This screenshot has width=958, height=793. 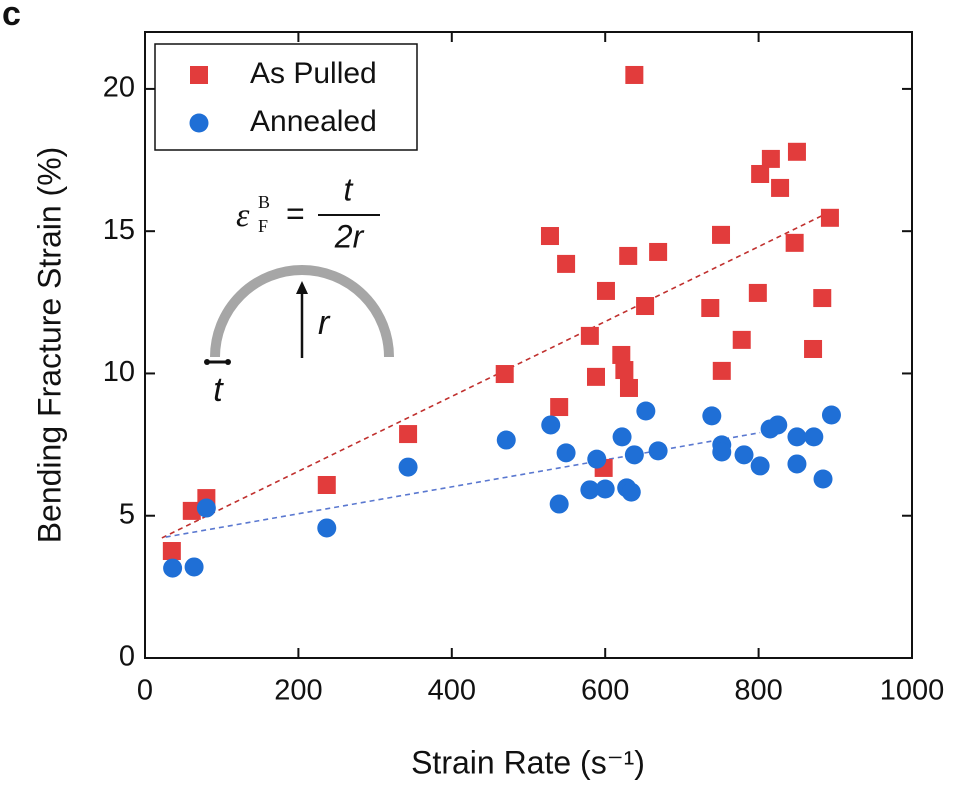 I want to click on y-tick-label: 15, so click(x=119, y=230).